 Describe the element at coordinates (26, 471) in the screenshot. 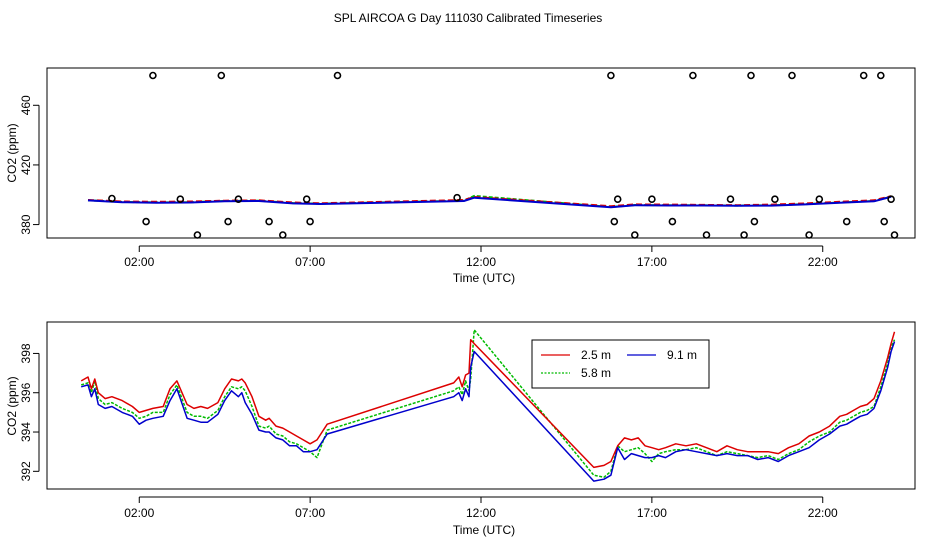

I see `bottom-y-tick-label: 392` at that location.